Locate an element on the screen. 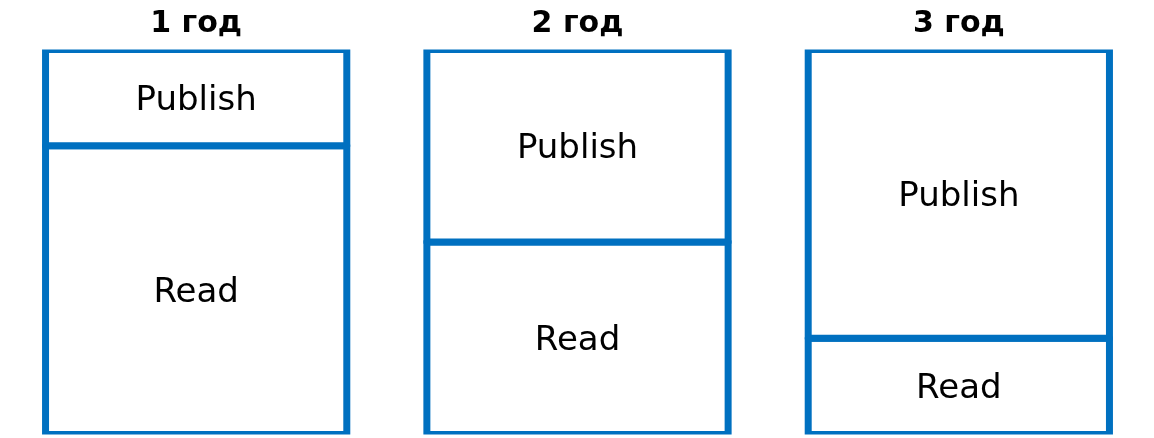 The width and height of the screenshot is (1154, 438). series-label: Read is located at coordinates (959, 386).